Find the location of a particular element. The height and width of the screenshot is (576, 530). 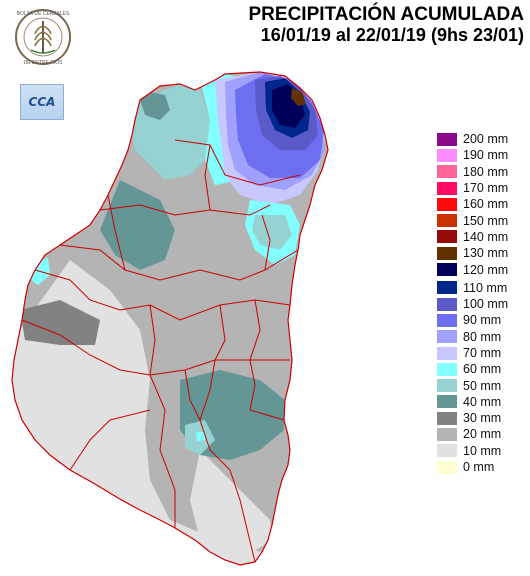

legend-label: 30 mm is located at coordinates (482, 418).